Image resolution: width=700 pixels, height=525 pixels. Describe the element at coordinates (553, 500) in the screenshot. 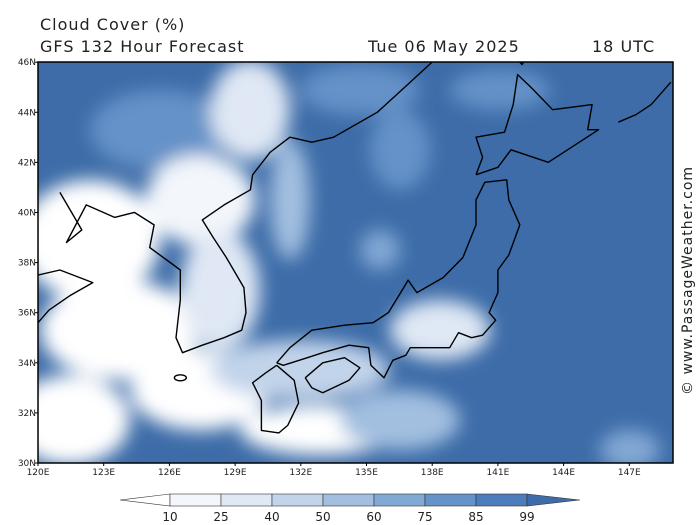

I see `colorbar-high` at that location.